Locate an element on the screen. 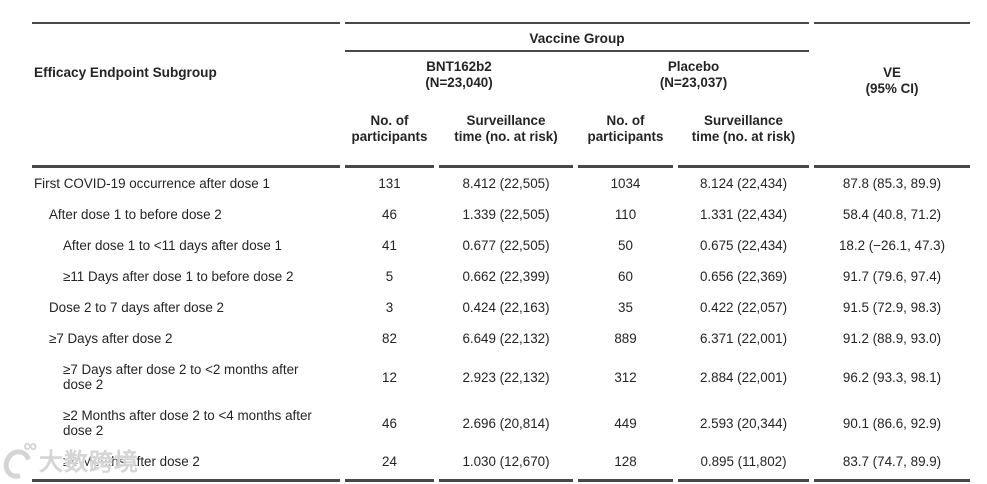 The image size is (987, 484). placebo-surveillance-cell: 0.656 (22,369) is located at coordinates (743, 276).